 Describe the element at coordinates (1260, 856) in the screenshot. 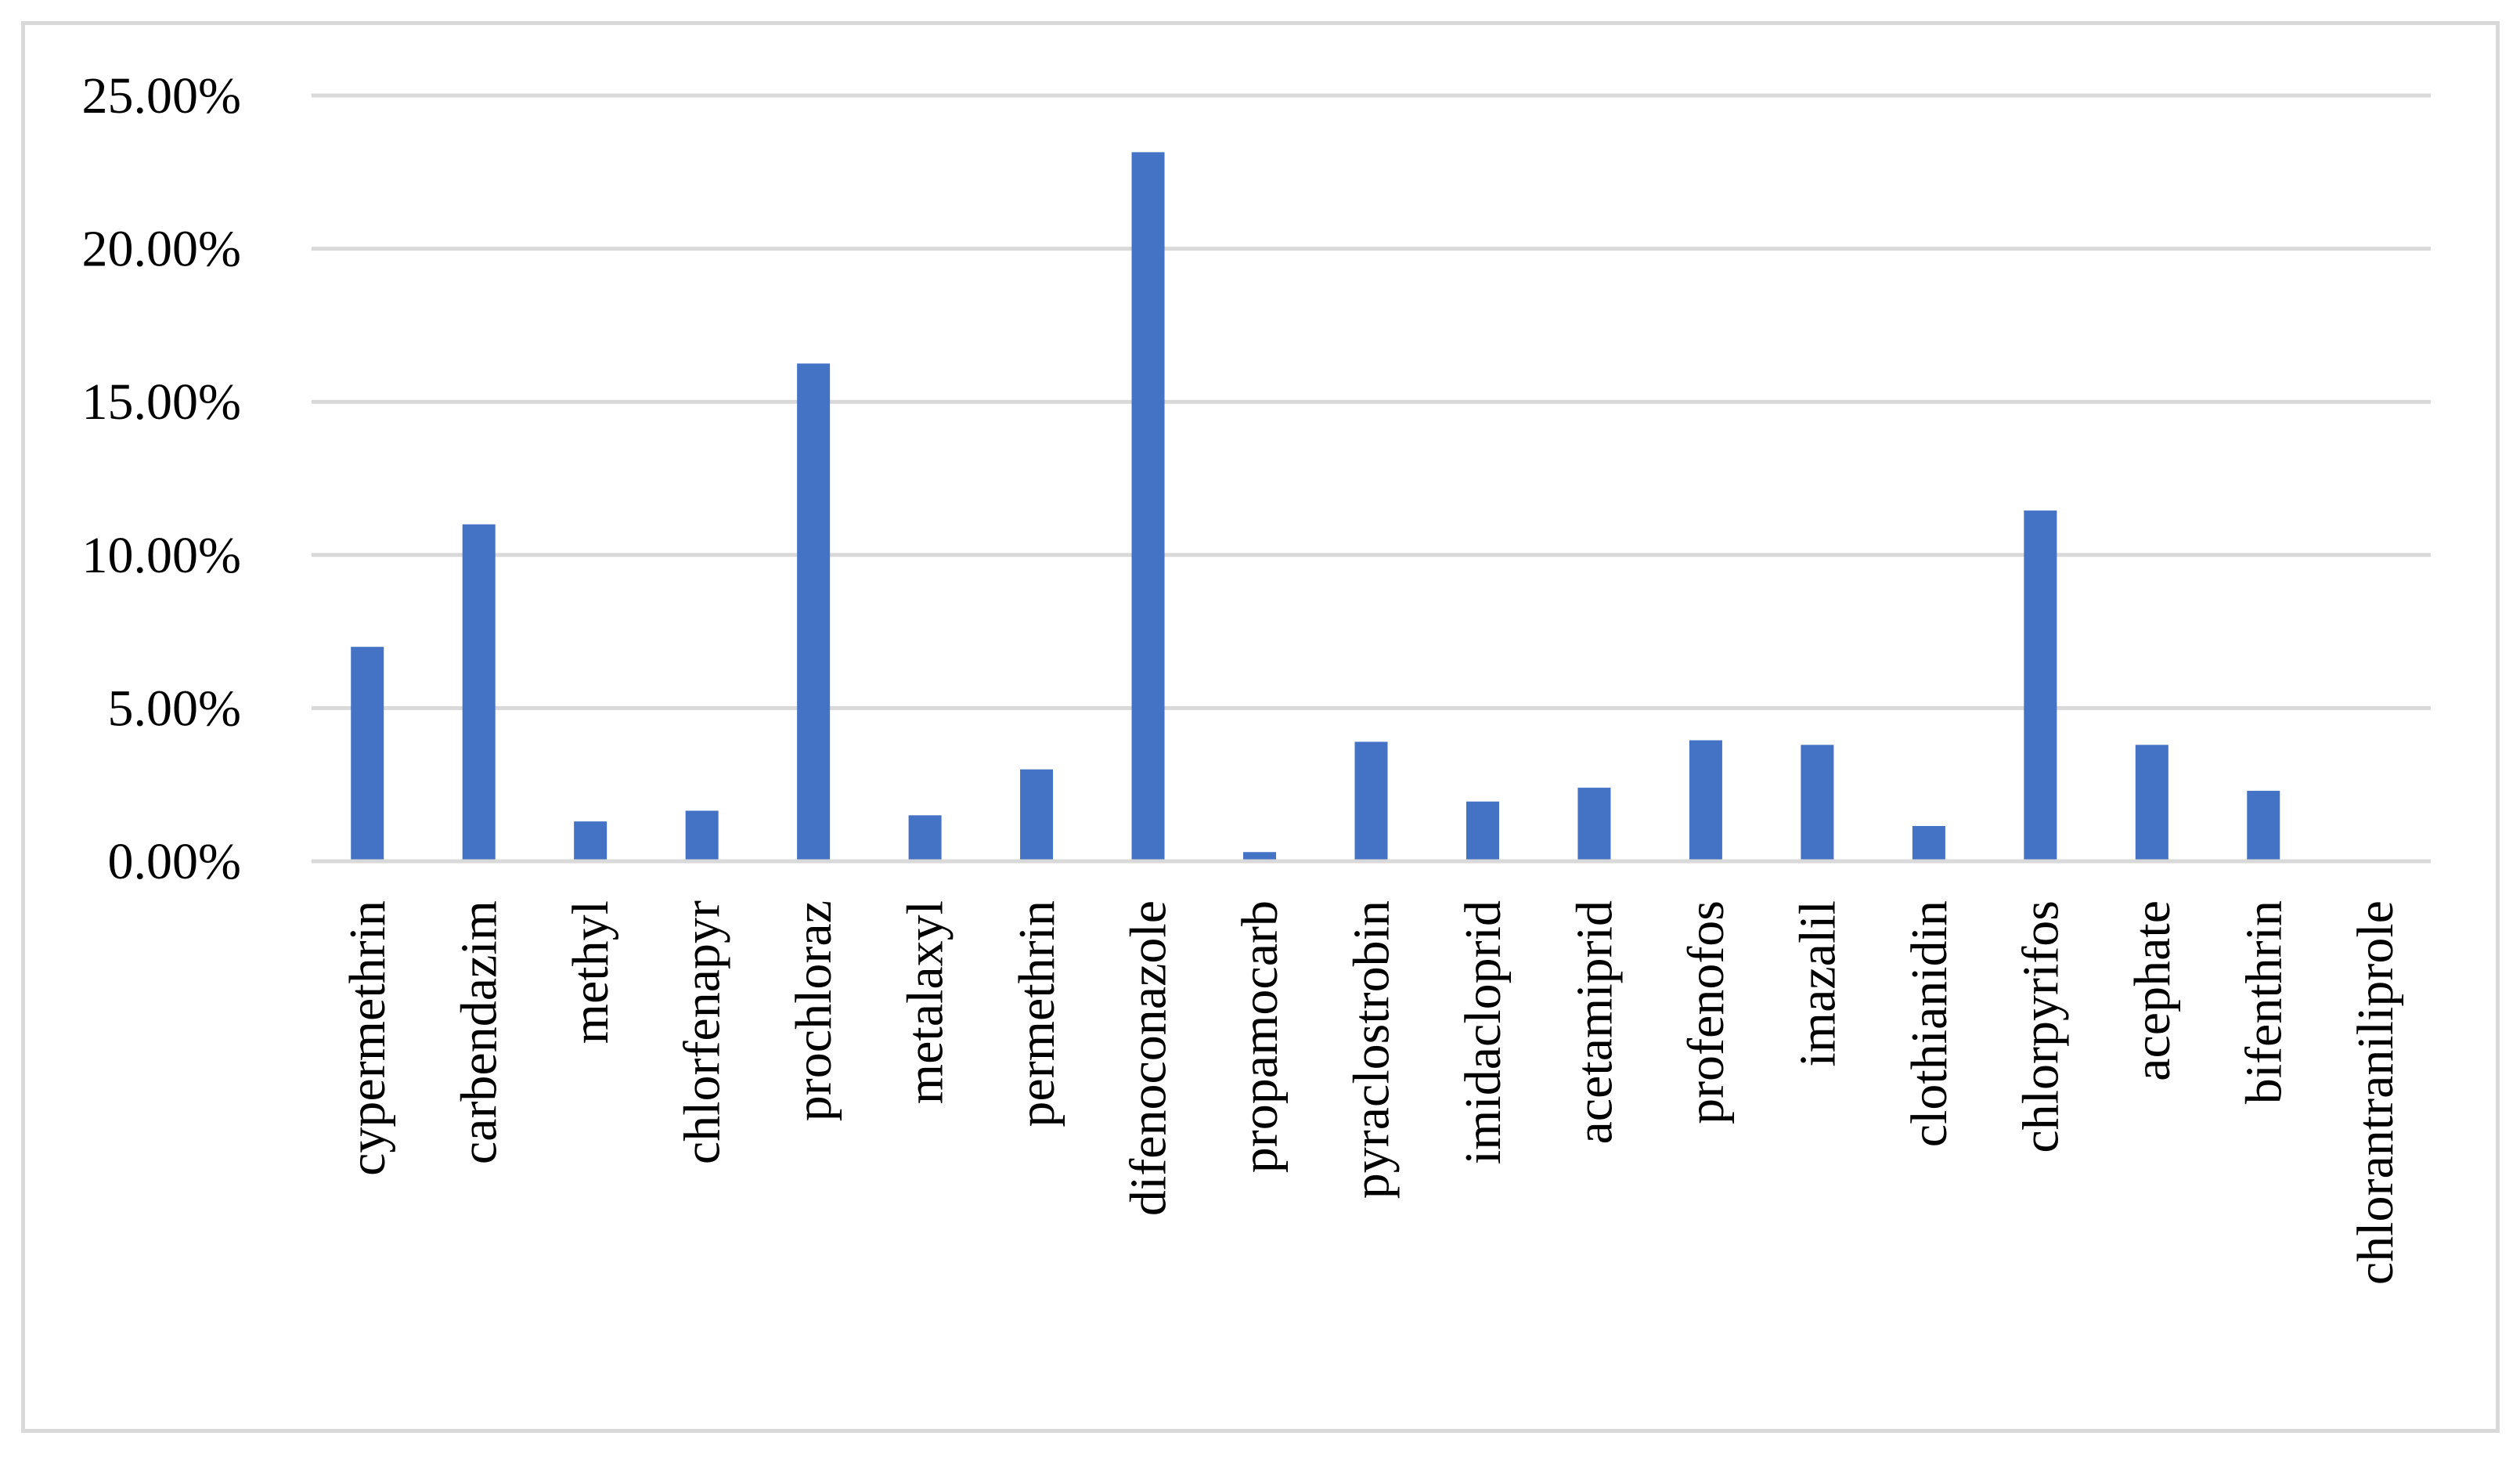

I see `bar-propamocarb` at that location.